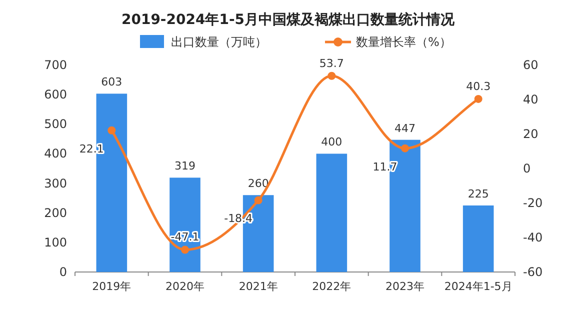 Image resolution: width=576 pixels, height=327 pixels. What do you see at coordinates (111, 82) in the screenshot?
I see `data-label: 603` at bounding box center [111, 82].